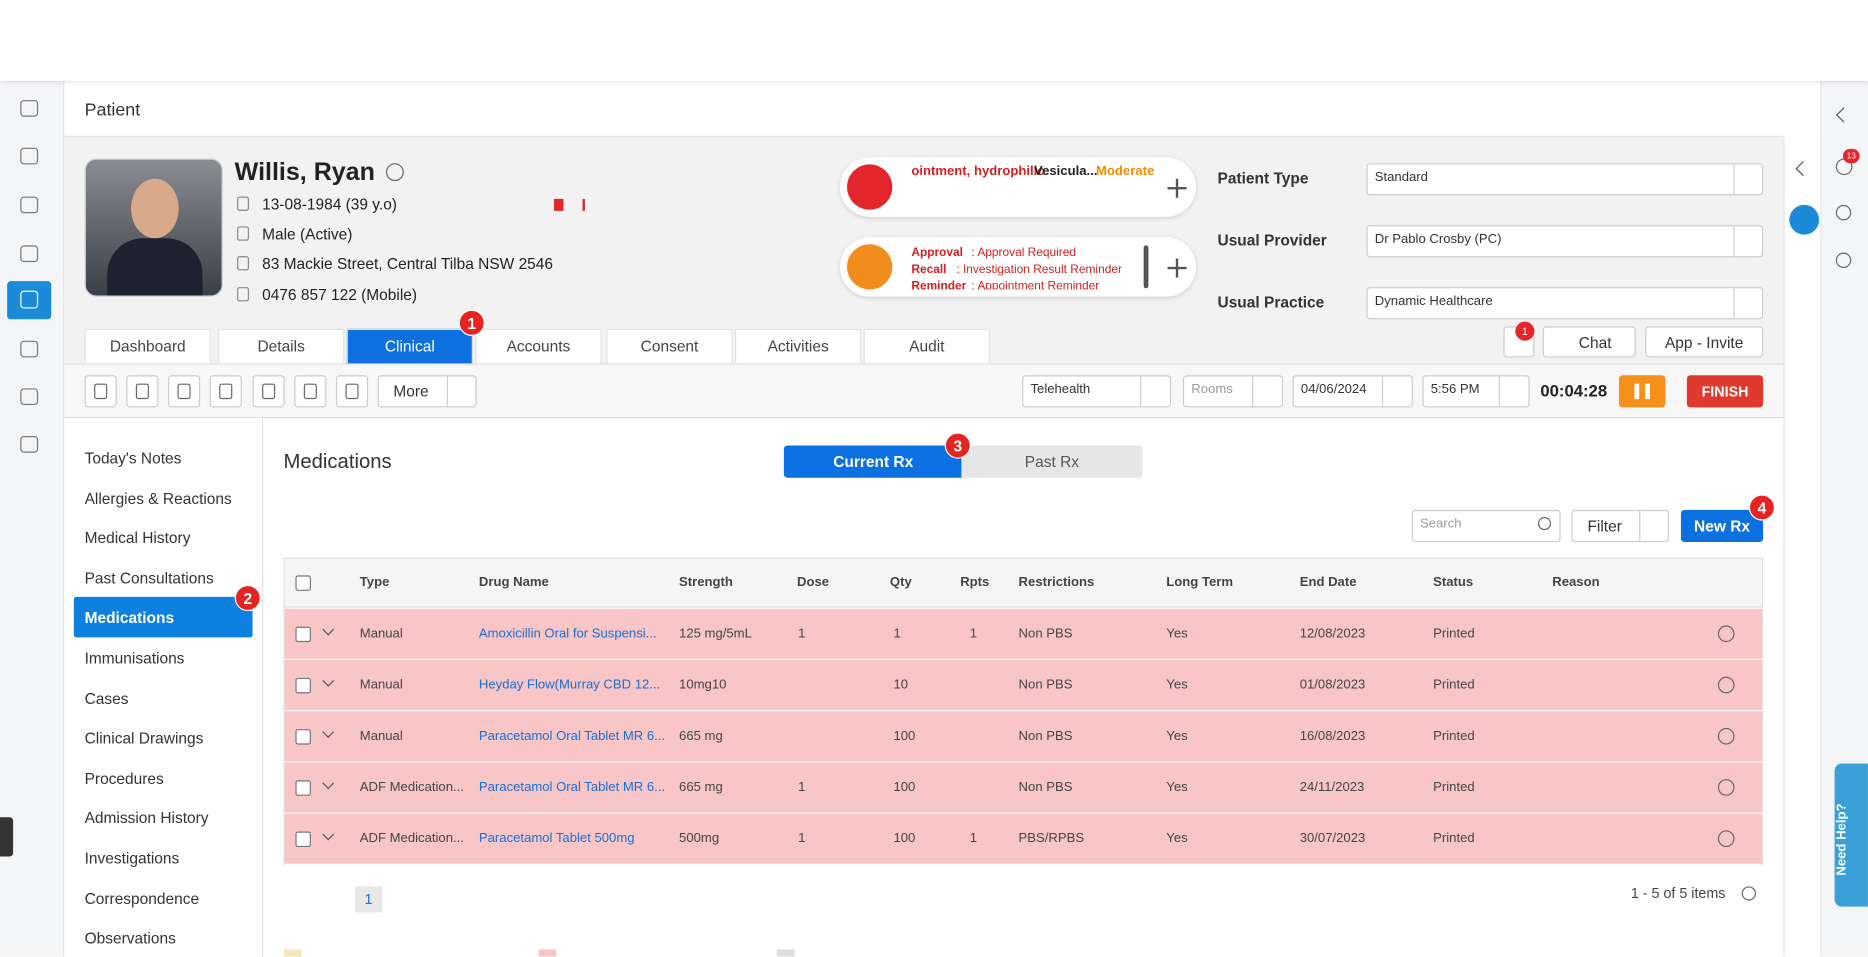 The image size is (1868, 957). What do you see at coordinates (703, 685) in the screenshot?
I see `table-cell: 10mg10` at bounding box center [703, 685].